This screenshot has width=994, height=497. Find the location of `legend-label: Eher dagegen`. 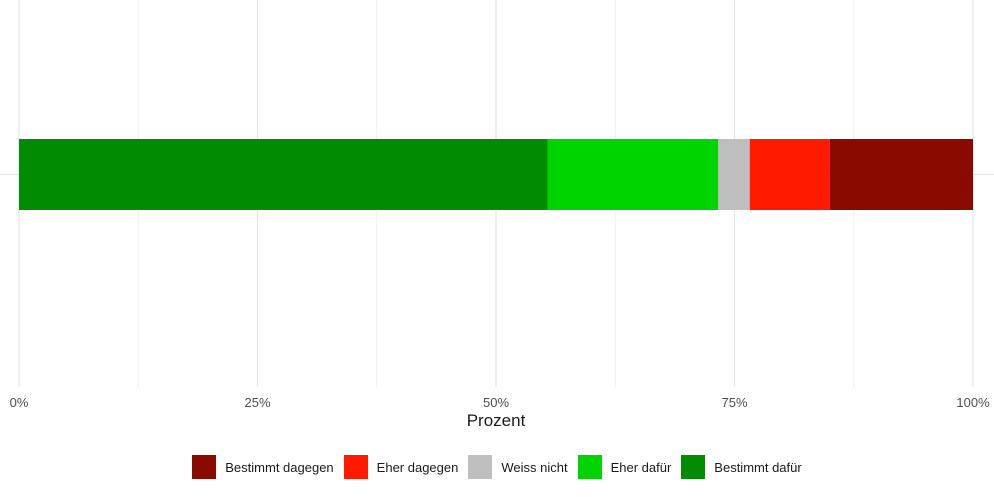

legend-label: Eher dagegen is located at coordinates (417, 467).